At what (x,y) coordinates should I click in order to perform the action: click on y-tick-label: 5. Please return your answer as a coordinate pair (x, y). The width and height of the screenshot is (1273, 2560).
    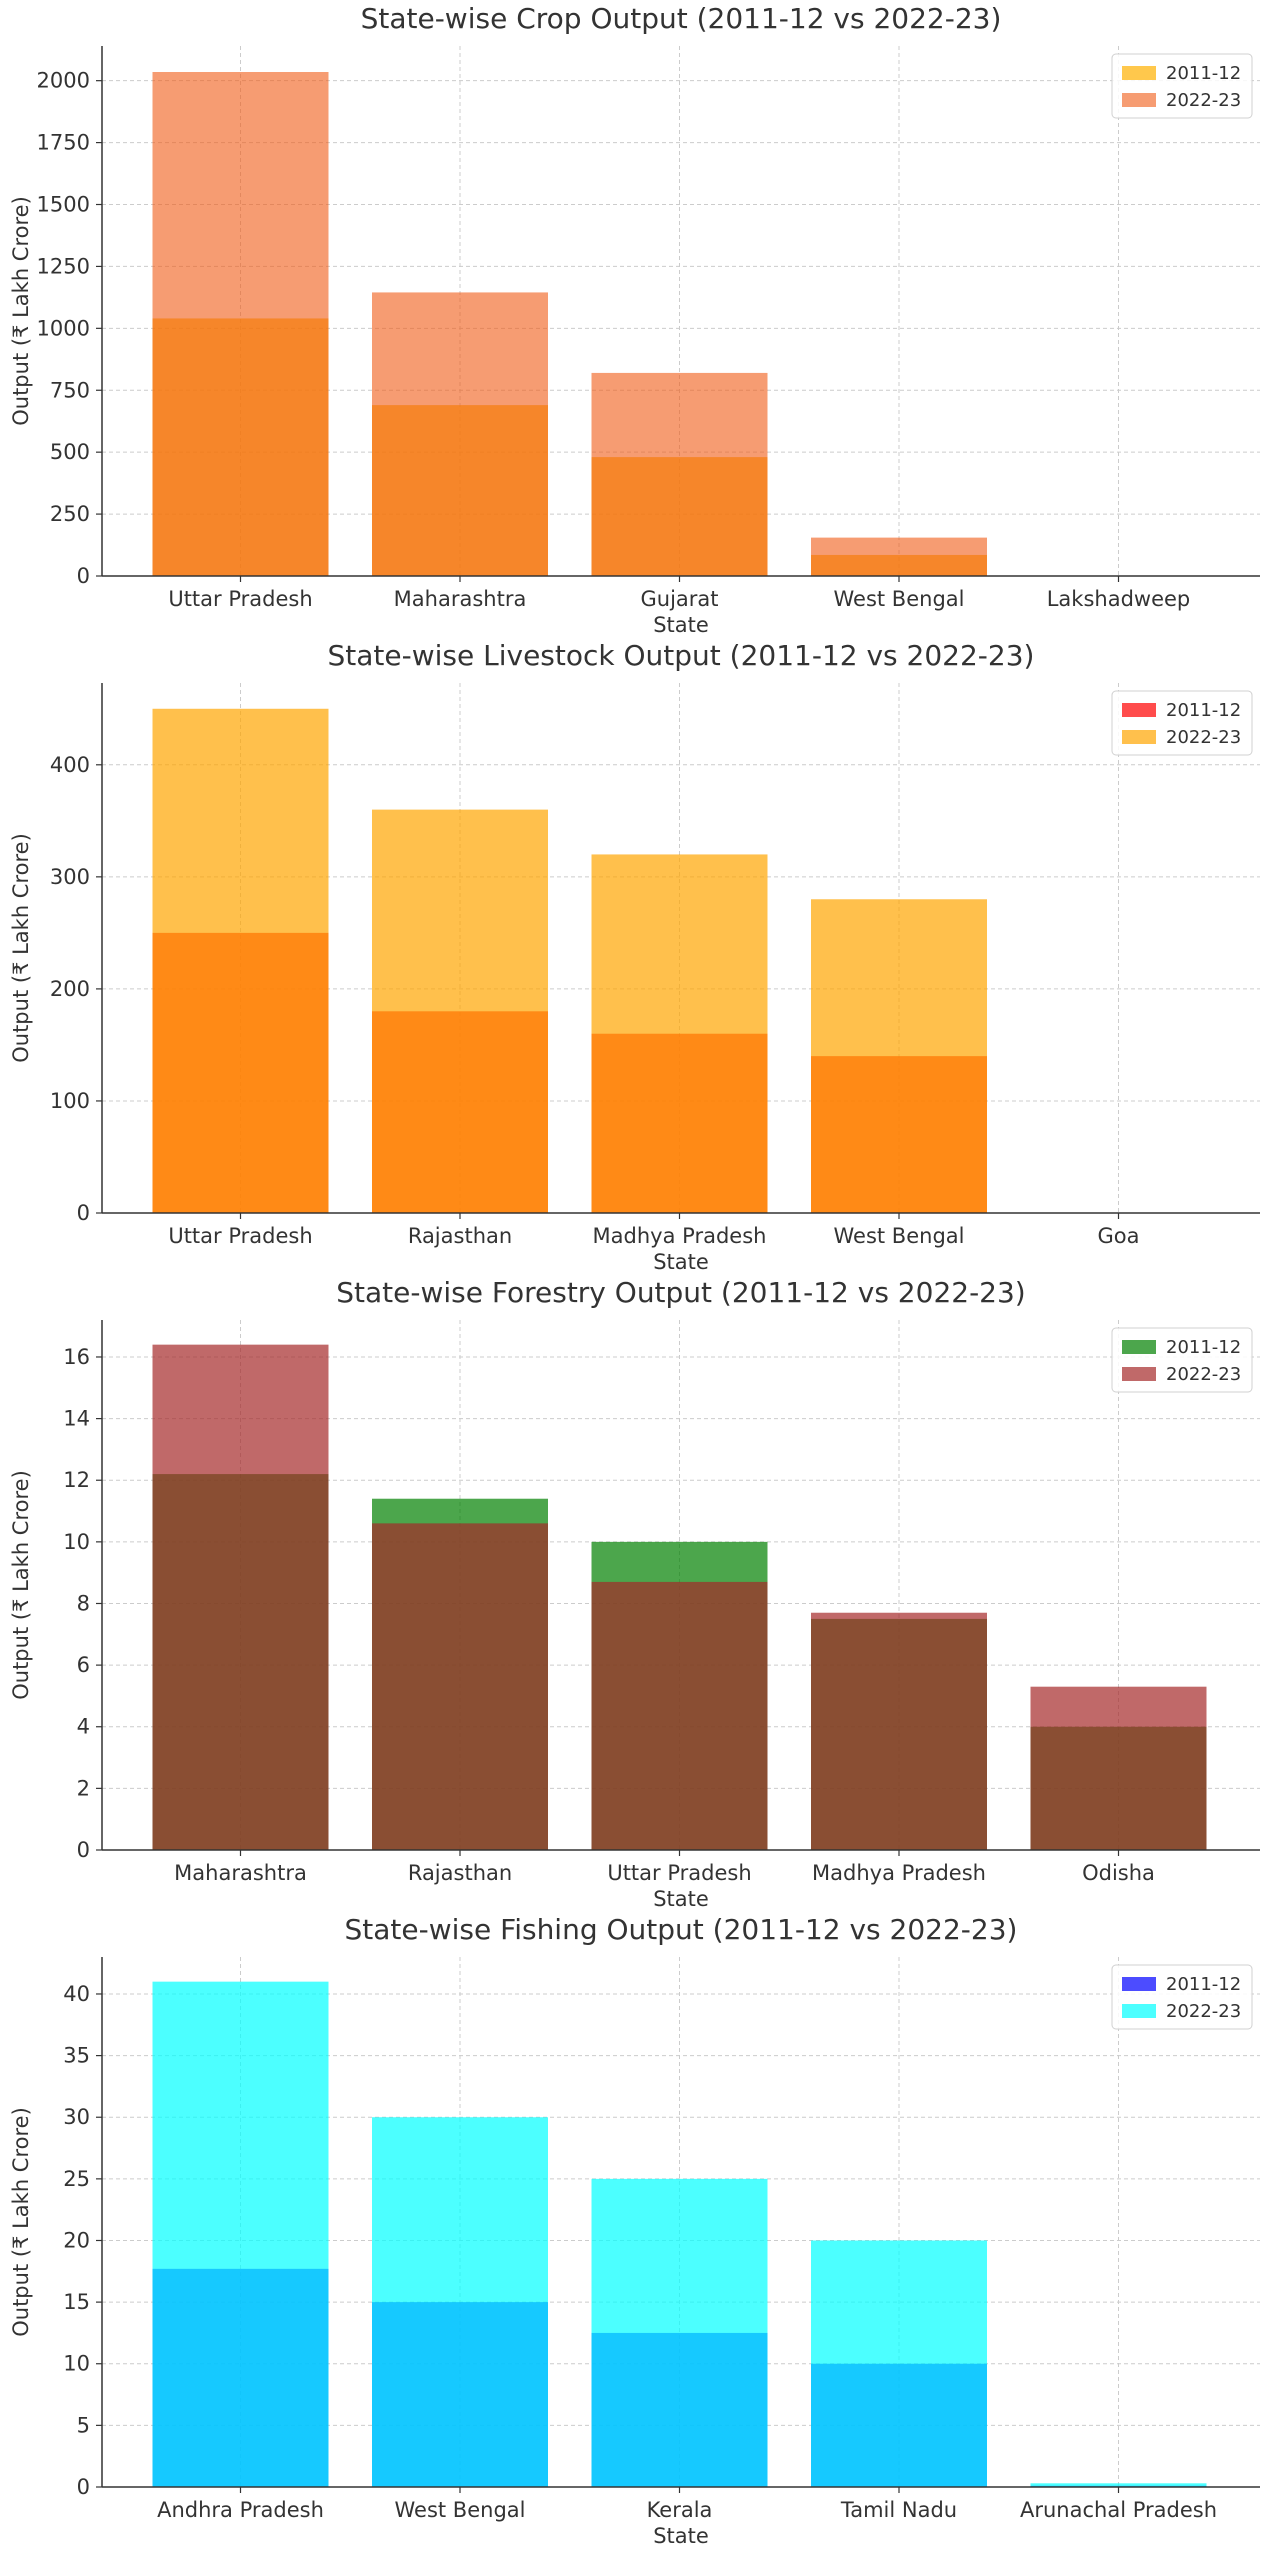
    Looking at the image, I should click on (83, 2425).